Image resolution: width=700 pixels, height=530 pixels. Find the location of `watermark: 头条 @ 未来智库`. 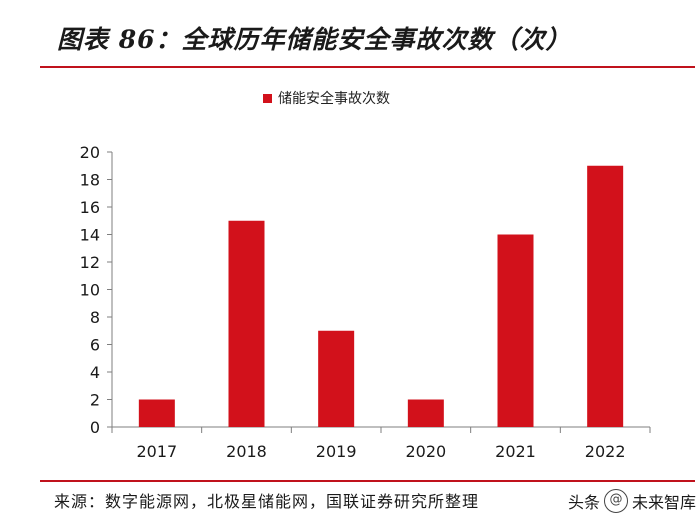

watermark: 头条 @ 未来智库 is located at coordinates (632, 501).